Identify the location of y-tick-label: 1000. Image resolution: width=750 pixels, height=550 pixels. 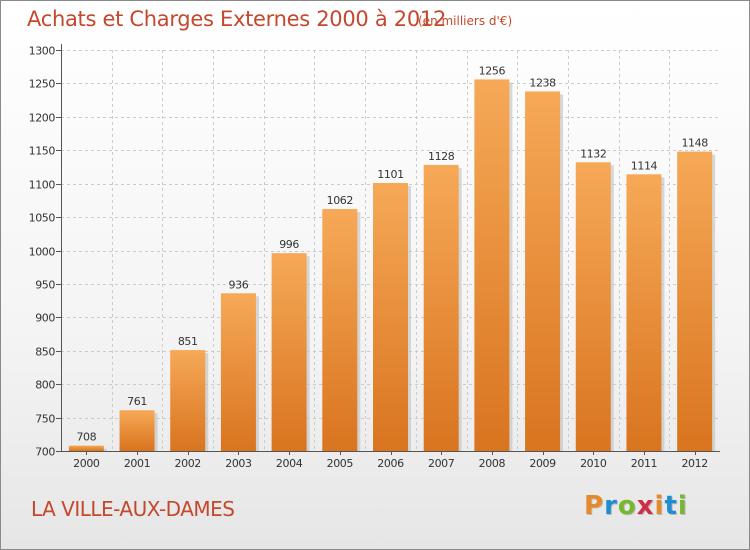
(42, 252).